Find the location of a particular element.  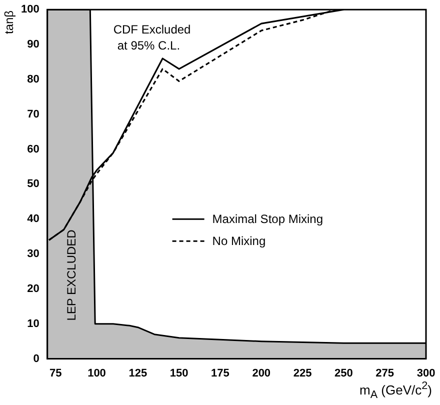

y-tick-label: 60 is located at coordinates (33, 149).